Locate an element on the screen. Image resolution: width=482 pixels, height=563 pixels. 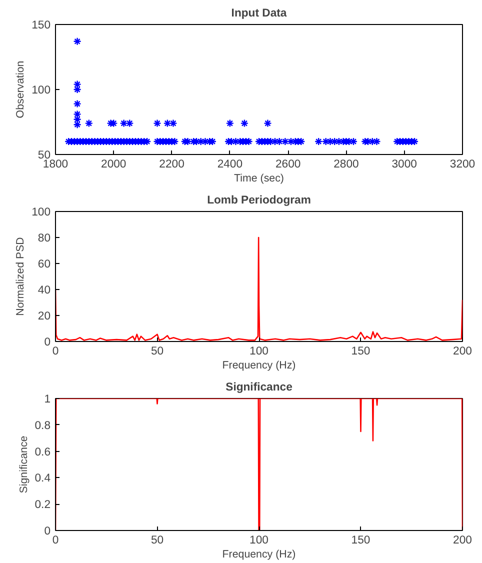
y-axis-title: Normalized PSD is located at coordinates (20, 276).